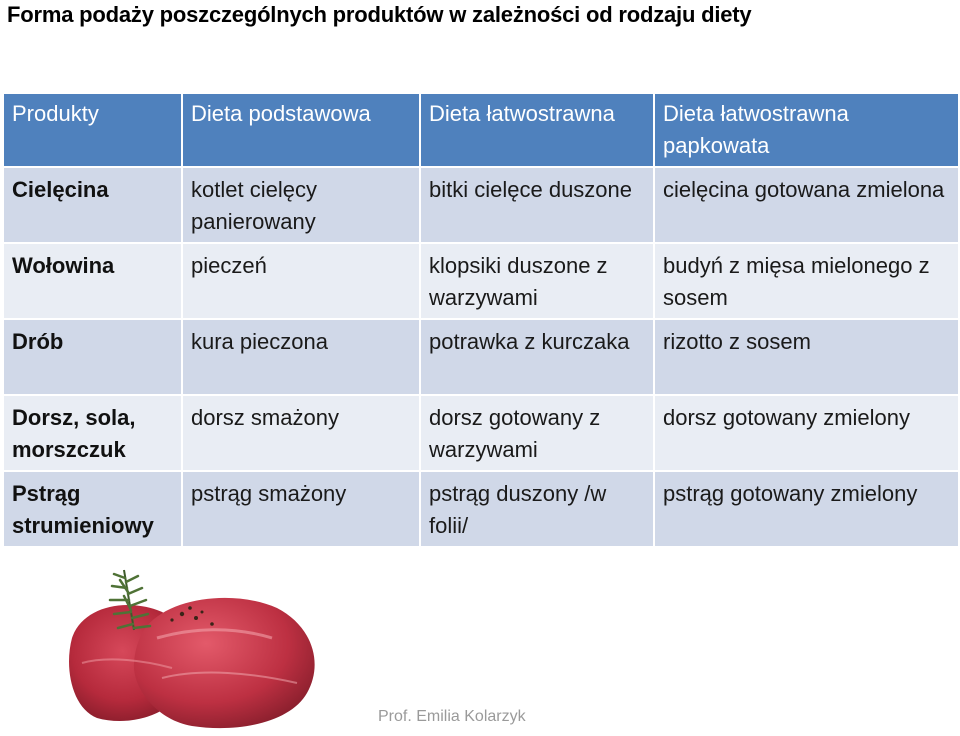 Image resolution: width=960 pixels, height=736 pixels. Describe the element at coordinates (806, 433) in the screenshot. I see `table-cell: dorsz gotowany zmielony` at that location.